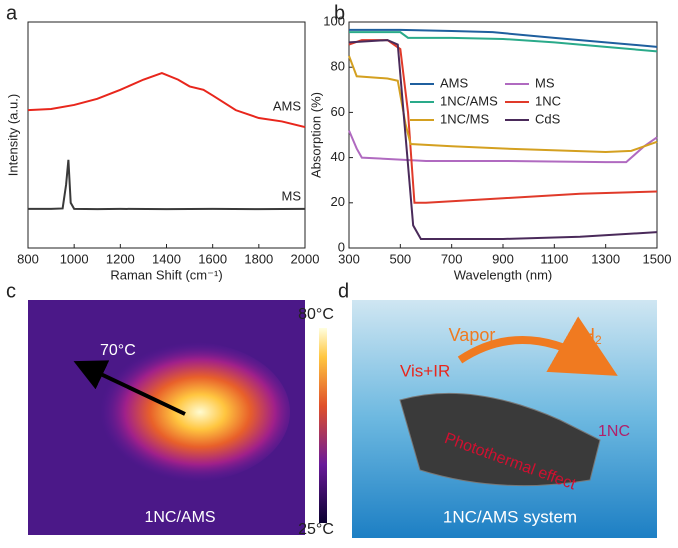 This screenshot has height=548, width=678. Describe the element at coordinates (349, 258) in the screenshot. I see `x-tick-label: 300` at that location.